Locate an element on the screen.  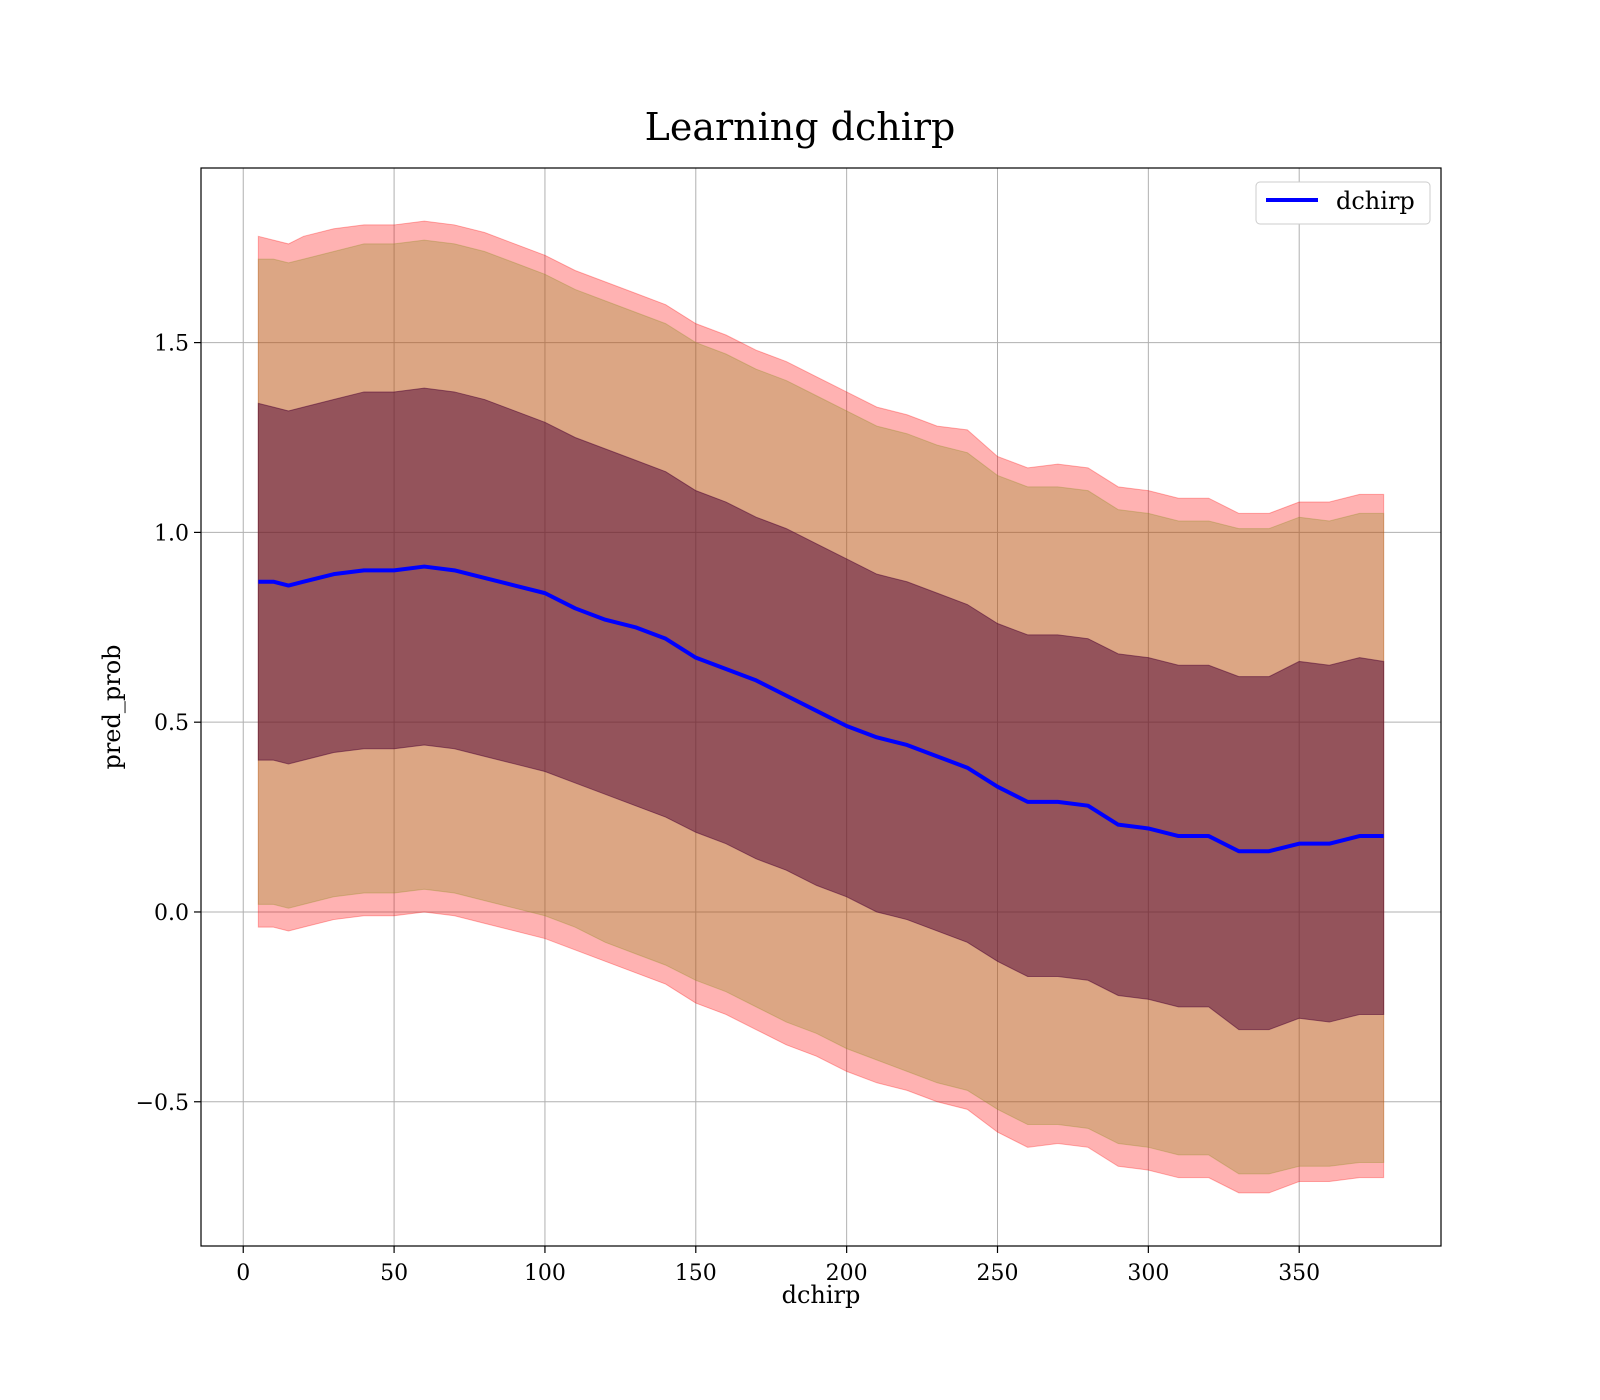
y-axis-ticks: −0.5 0.0 0.5 1.0 1.5 is located at coordinates (168, 724).